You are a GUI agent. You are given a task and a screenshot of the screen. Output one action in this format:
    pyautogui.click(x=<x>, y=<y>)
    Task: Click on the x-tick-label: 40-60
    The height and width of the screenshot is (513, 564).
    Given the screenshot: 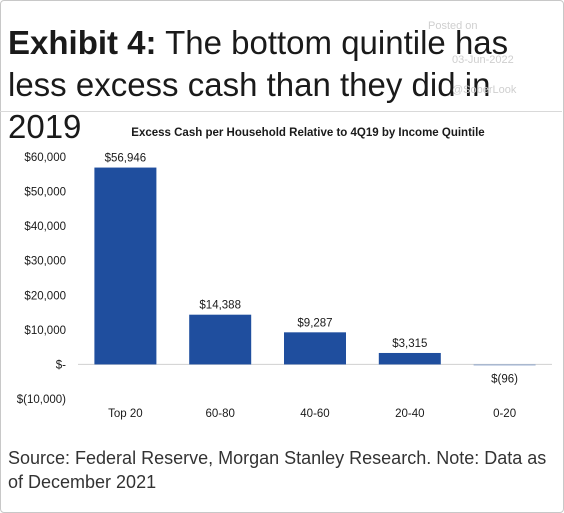 What is the action you would take?
    pyautogui.click(x=314, y=414)
    